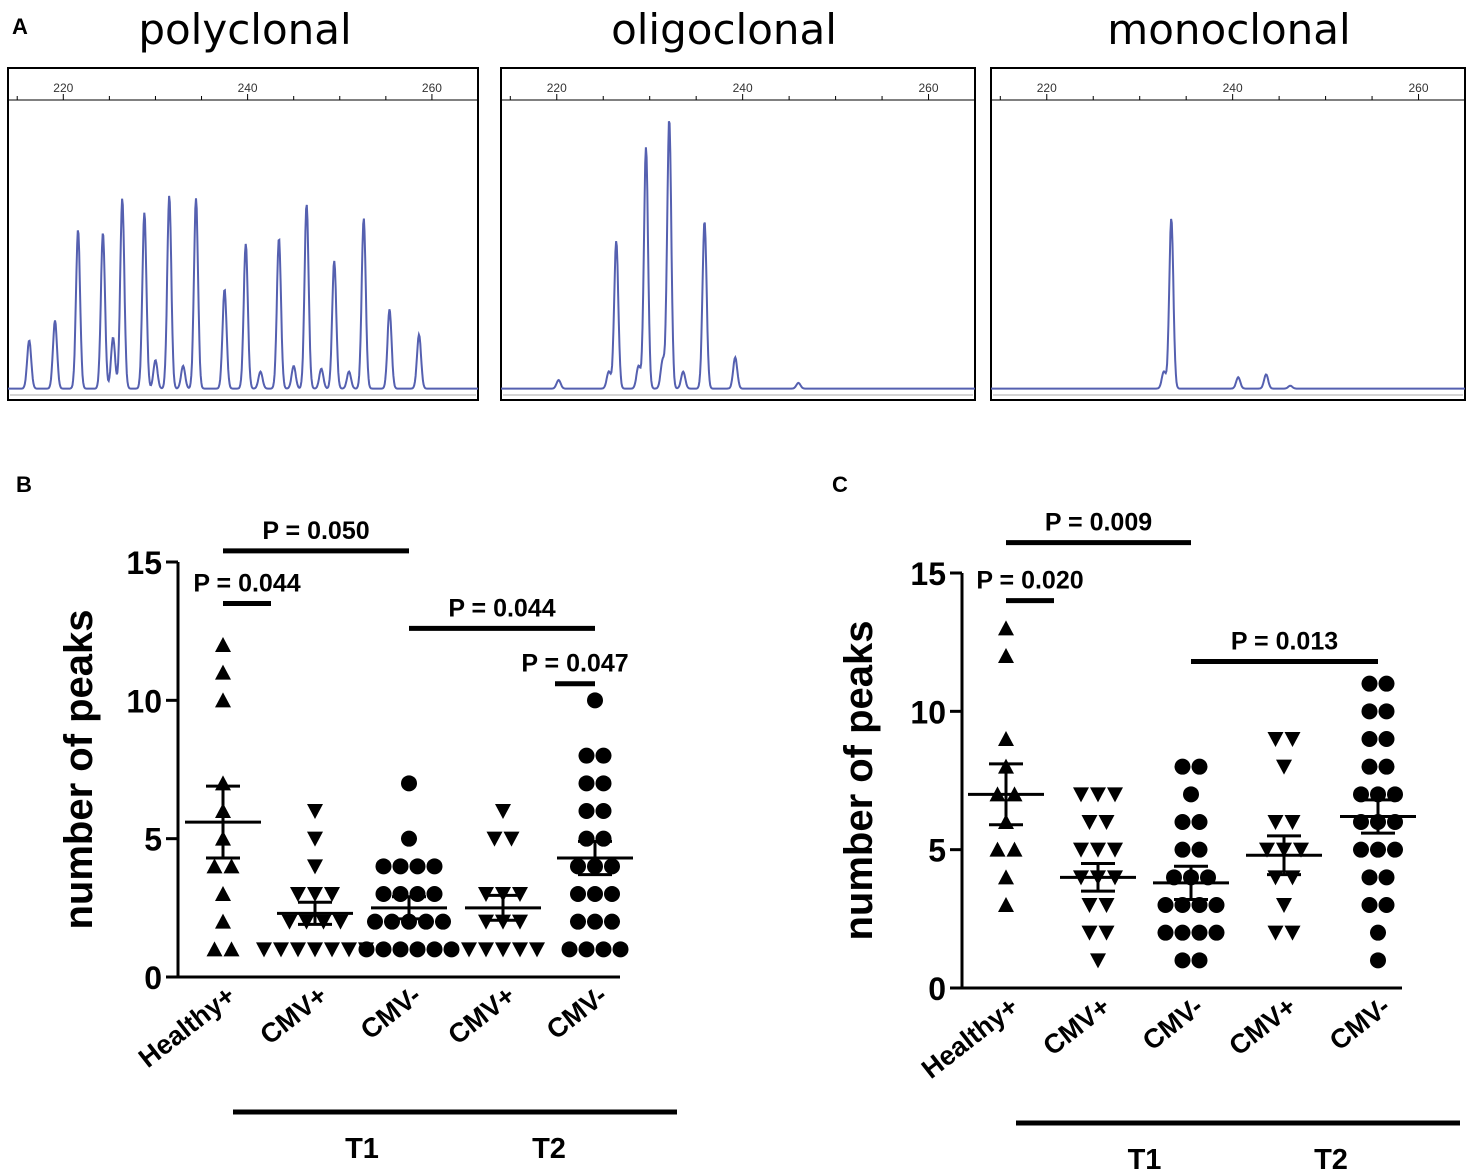  Describe the element at coordinates (928, 712) in the screenshot. I see `y-tick-label: 10` at that location.